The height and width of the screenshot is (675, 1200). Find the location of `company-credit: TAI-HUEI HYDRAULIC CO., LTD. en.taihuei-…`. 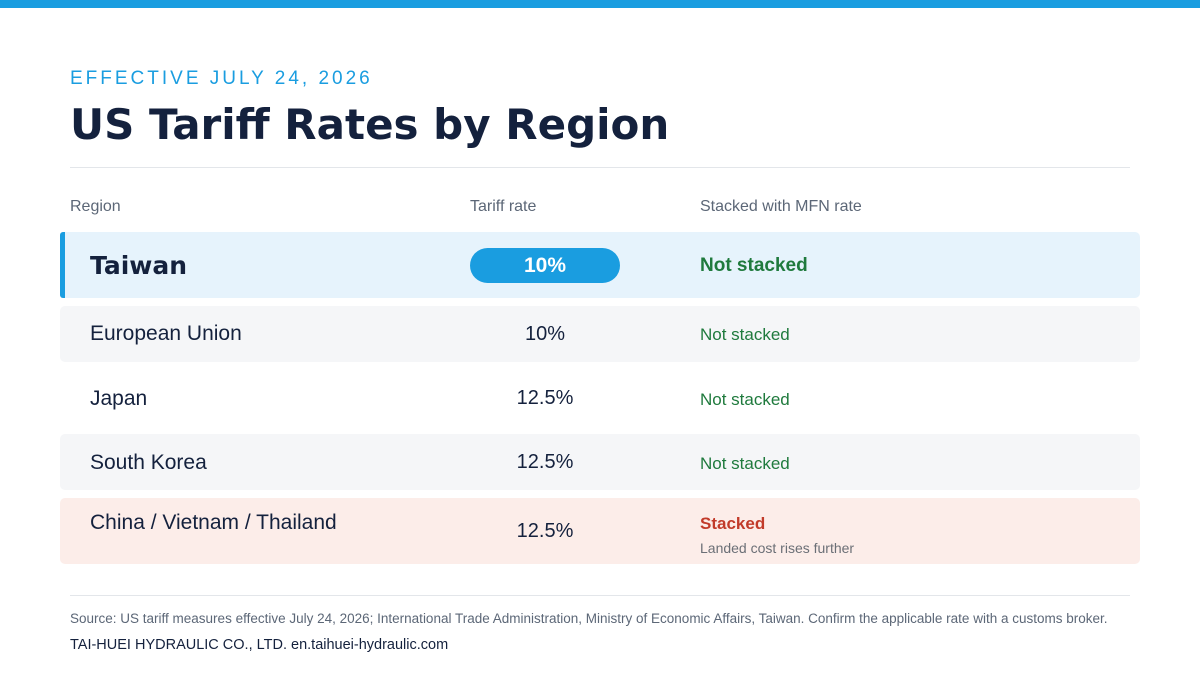

company-credit: TAI-HUEI HYDRAULIC CO., LTD. en.taihuei-… is located at coordinates (259, 645).